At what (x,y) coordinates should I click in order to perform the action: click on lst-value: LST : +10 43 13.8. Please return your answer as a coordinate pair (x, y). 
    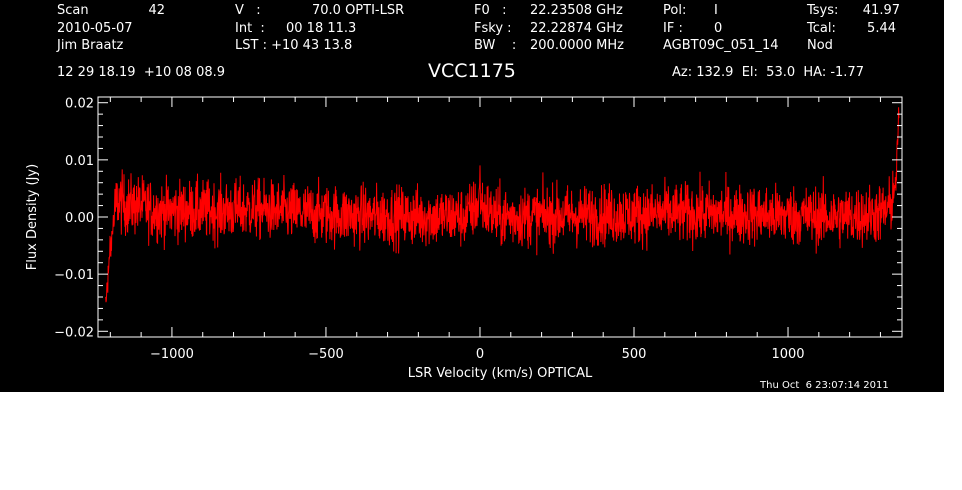
    Looking at the image, I should click on (294, 45).